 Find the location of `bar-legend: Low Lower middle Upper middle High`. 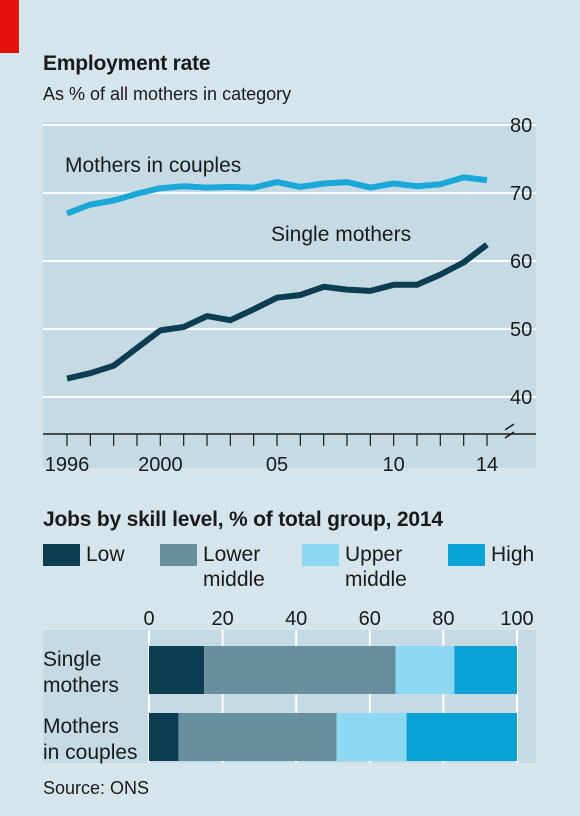

bar-legend: Low Lower middle Upper middle High is located at coordinates (293, 570).